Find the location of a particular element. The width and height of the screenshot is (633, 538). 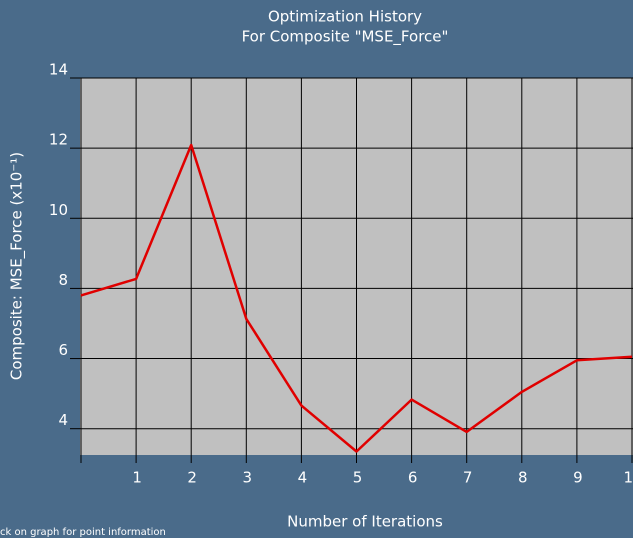

x-axis-label: Number of Iterations is located at coordinates (365, 522).